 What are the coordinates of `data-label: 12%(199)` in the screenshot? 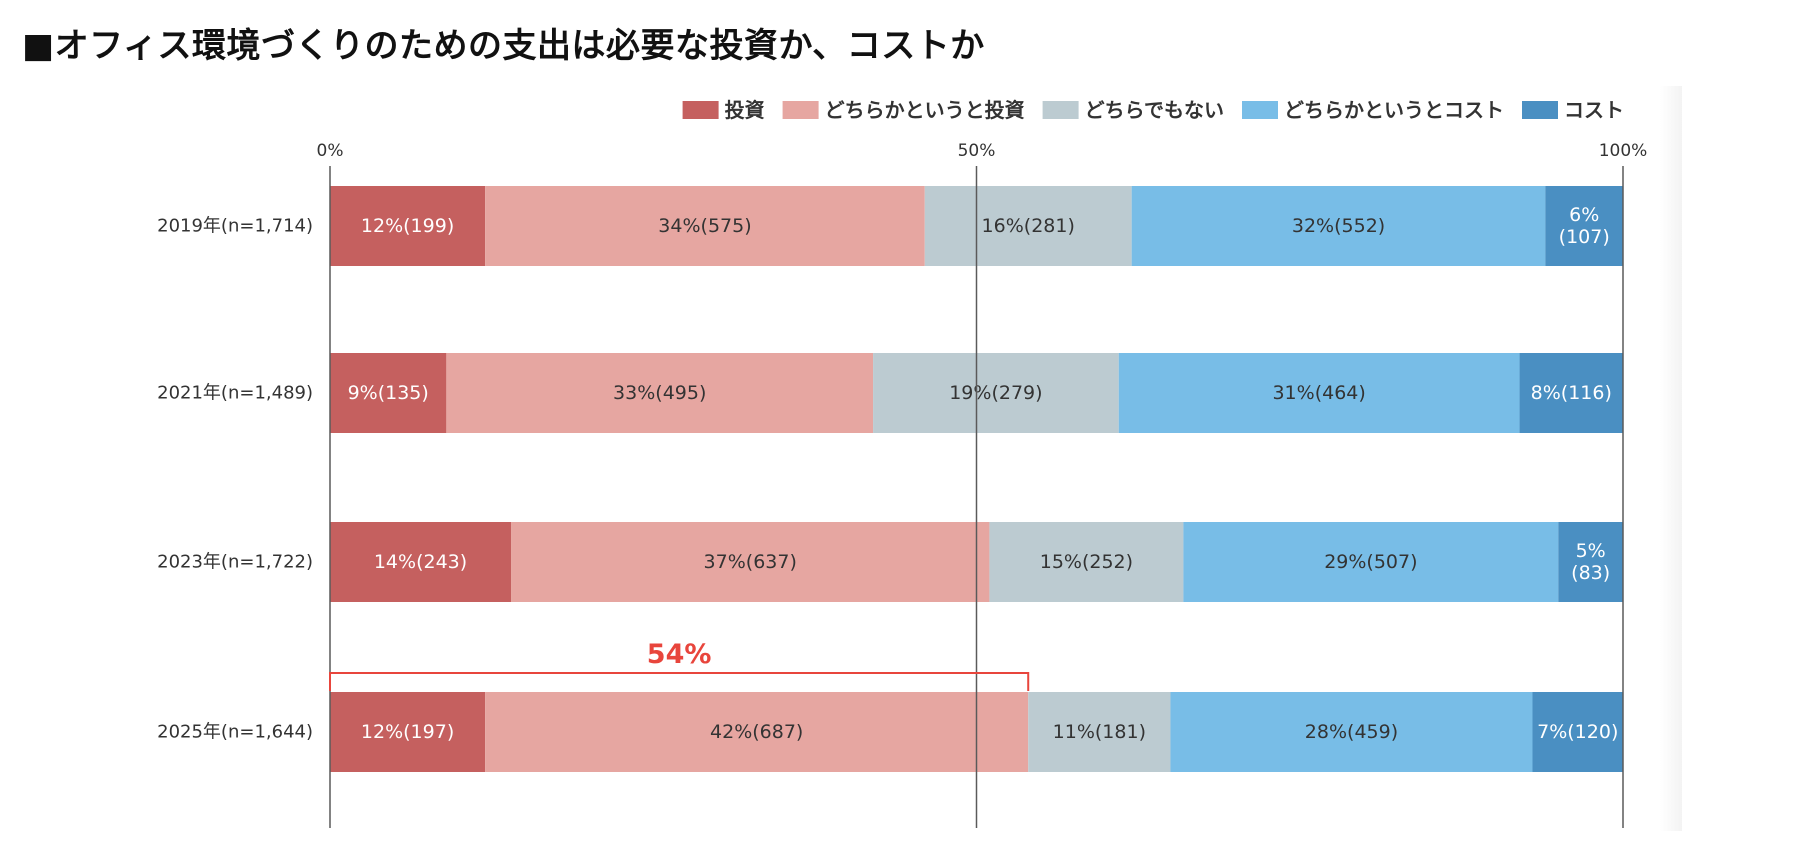 It's located at (407, 226).